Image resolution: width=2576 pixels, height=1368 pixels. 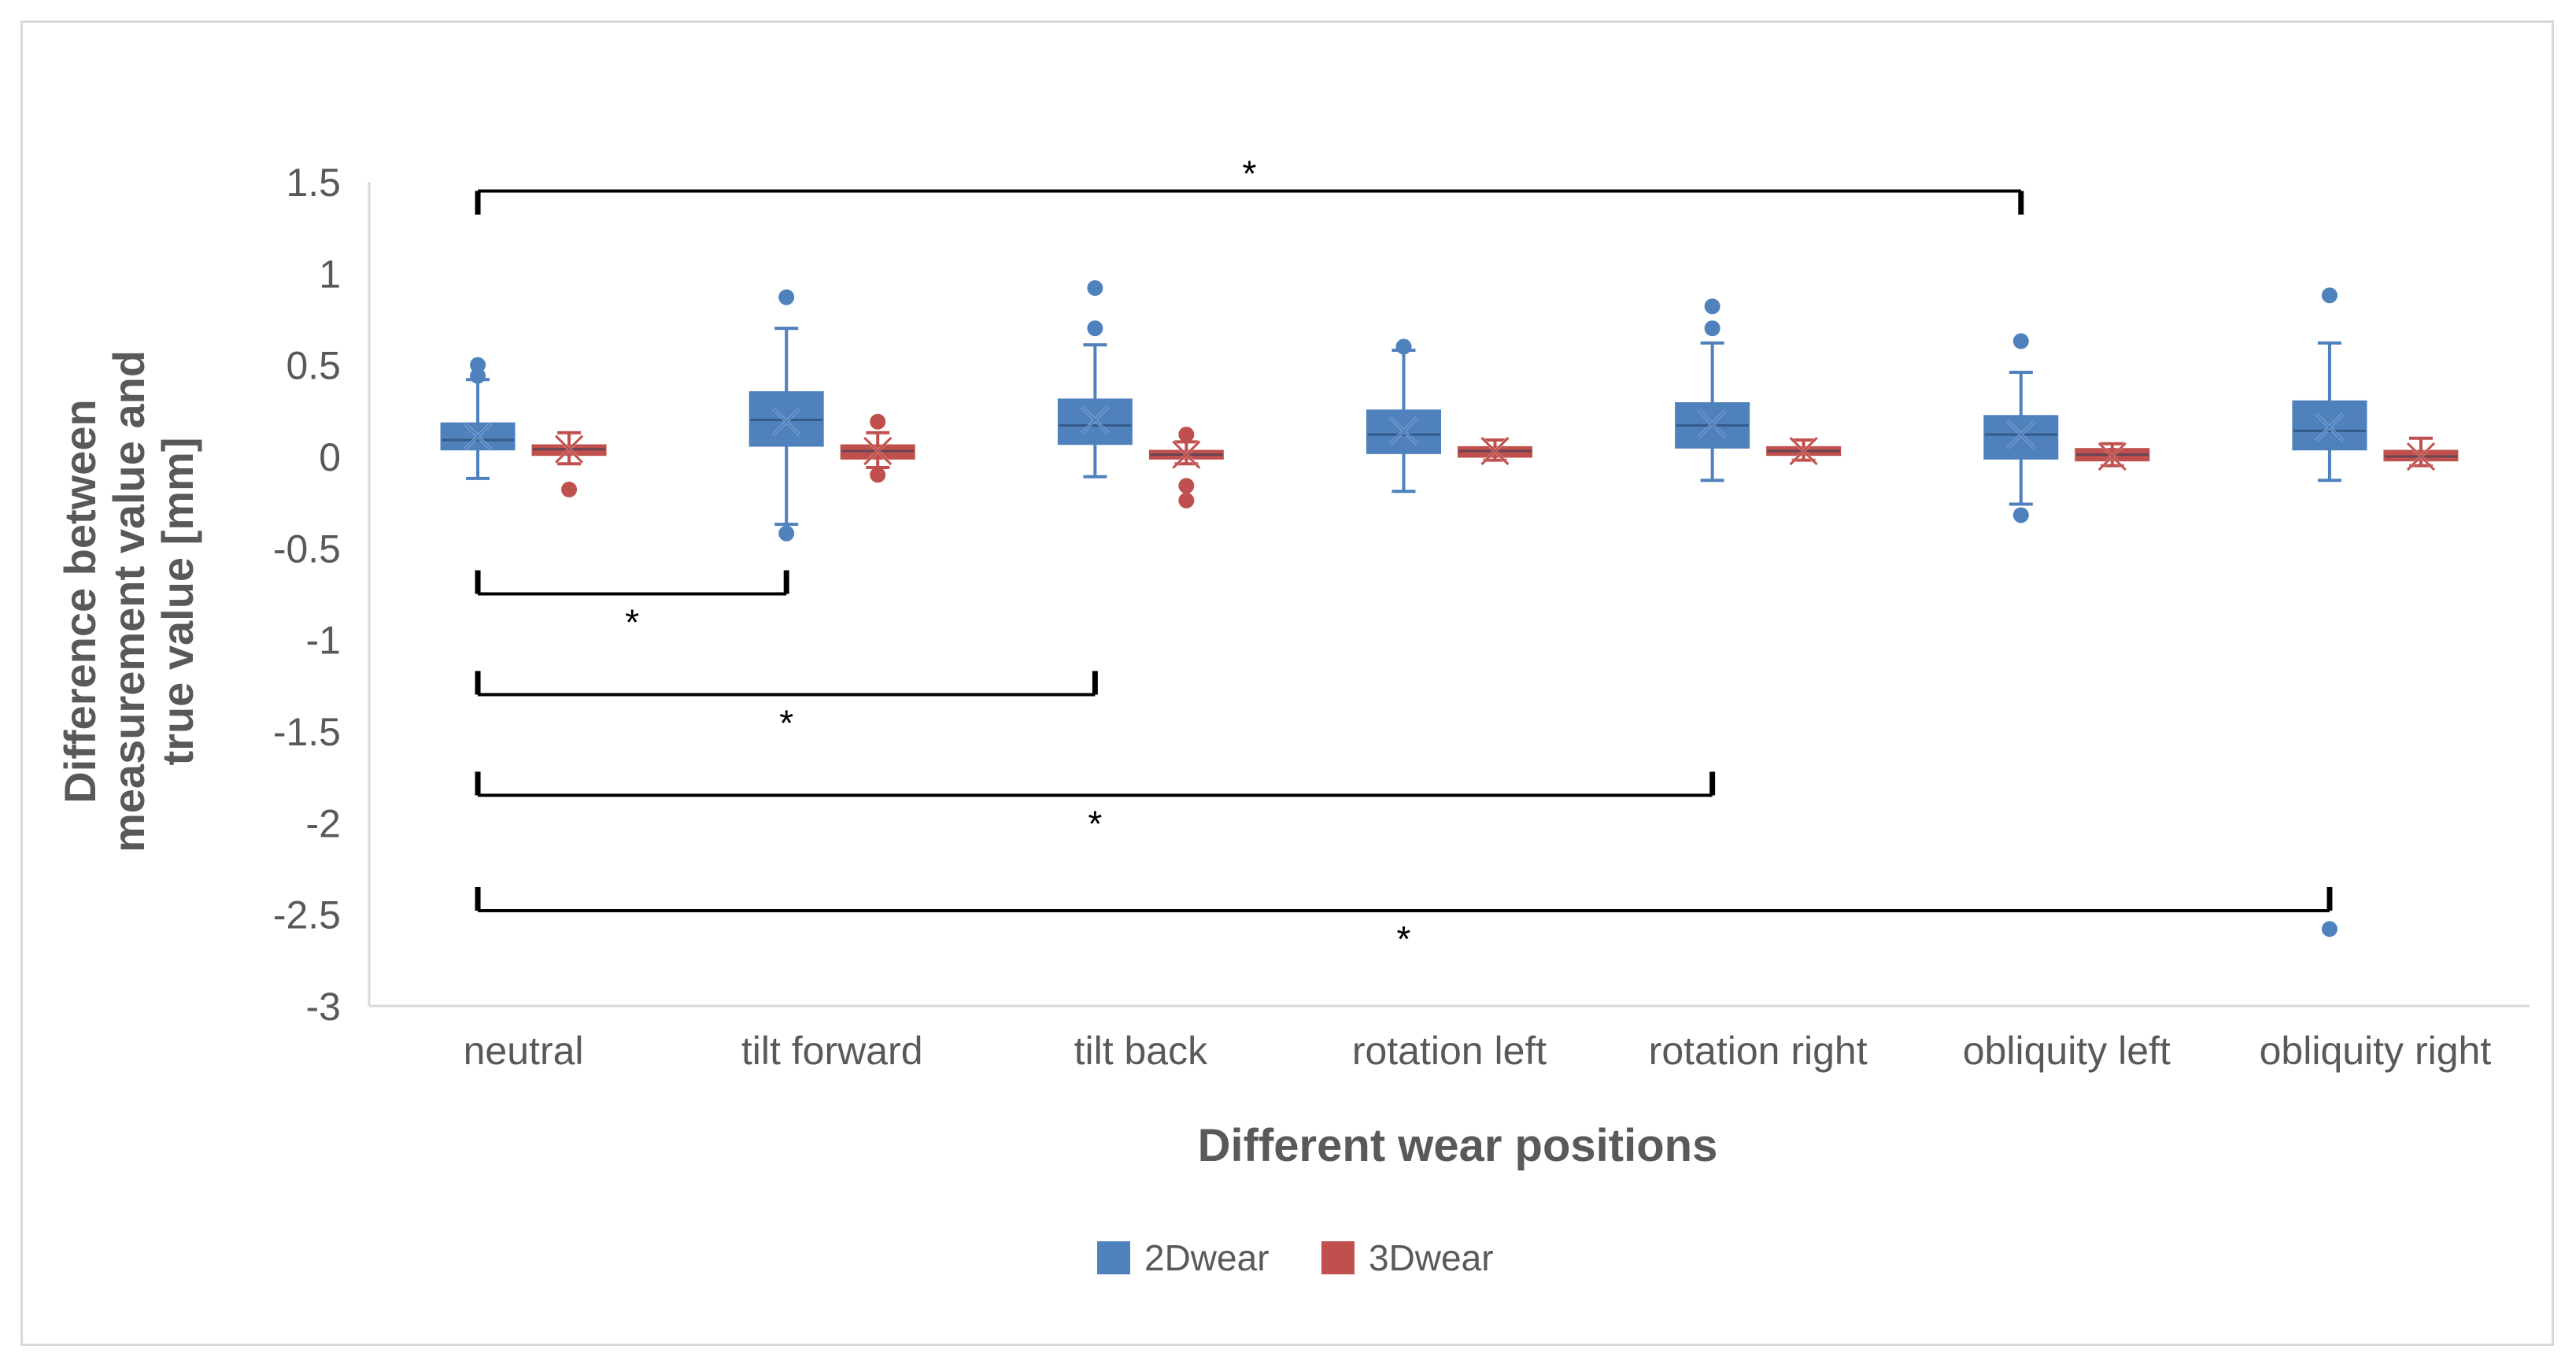 I want to click on legend-label: 2Dwear, so click(x=1207, y=1257).